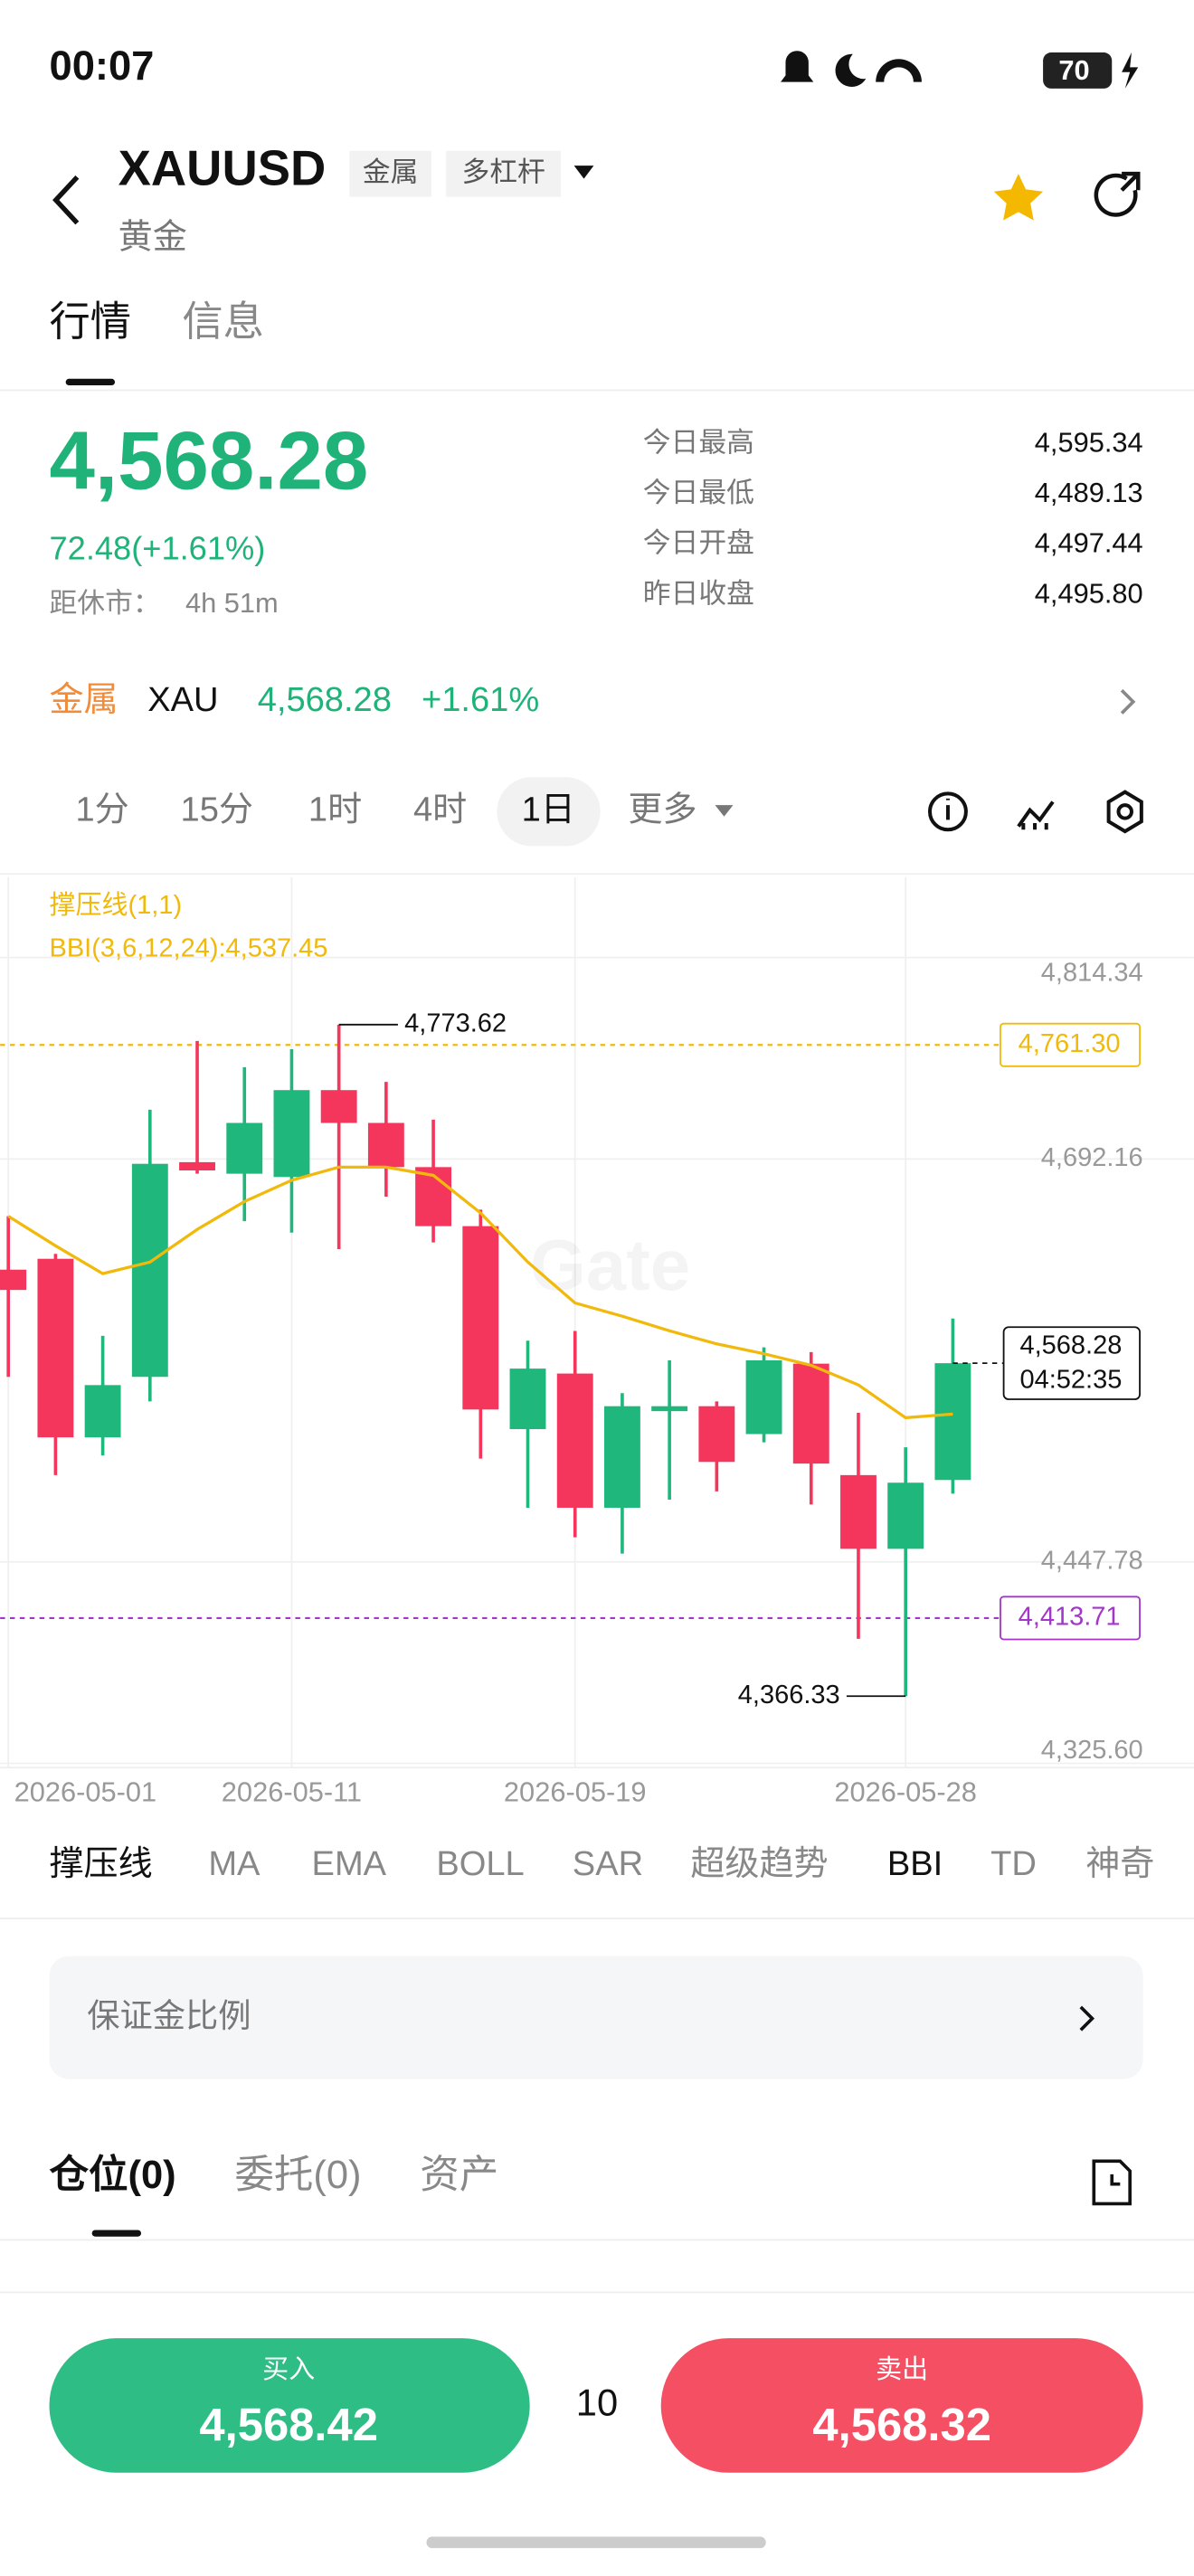 This screenshot has height=2576, width=1194. I want to click on indicator-tab: BBI, so click(915, 1864).